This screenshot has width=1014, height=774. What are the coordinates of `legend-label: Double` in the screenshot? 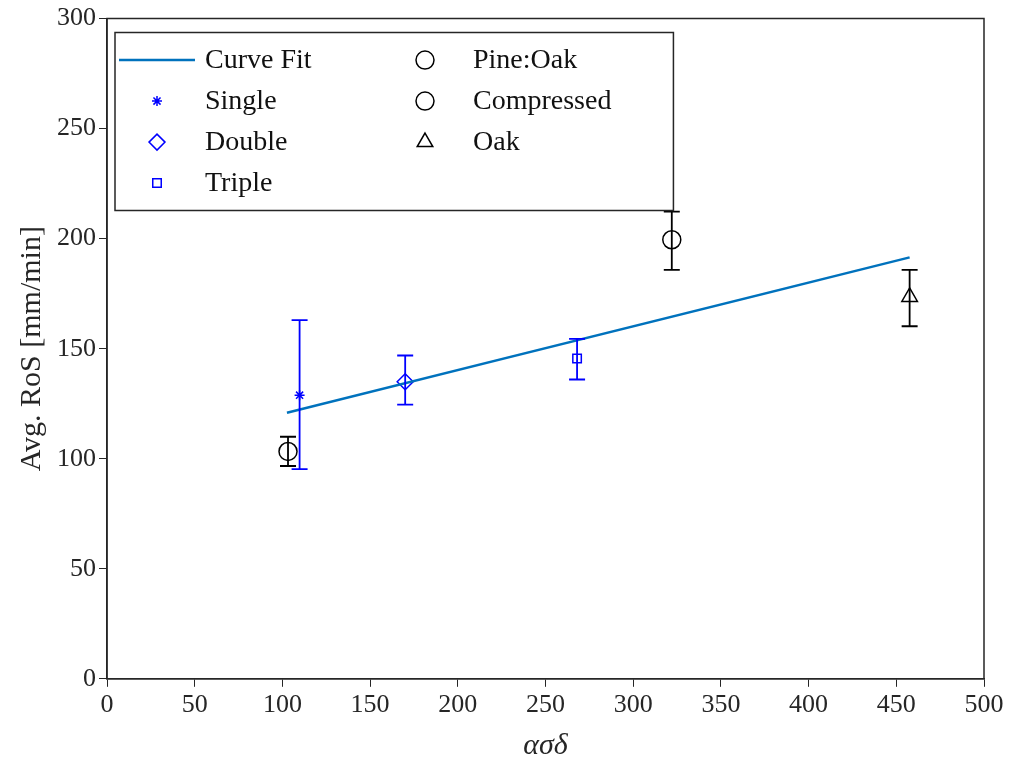 It's located at (246, 141).